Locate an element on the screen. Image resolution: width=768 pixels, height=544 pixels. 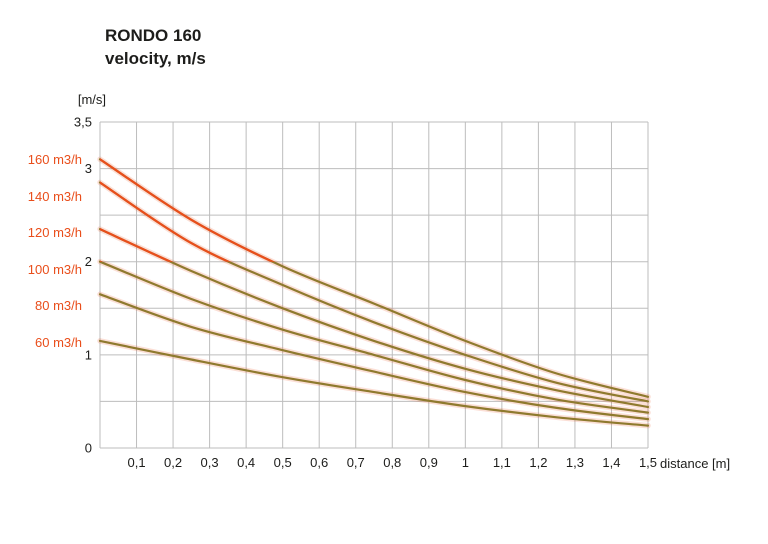
y-tick-label: 0 is located at coordinates (88, 448).